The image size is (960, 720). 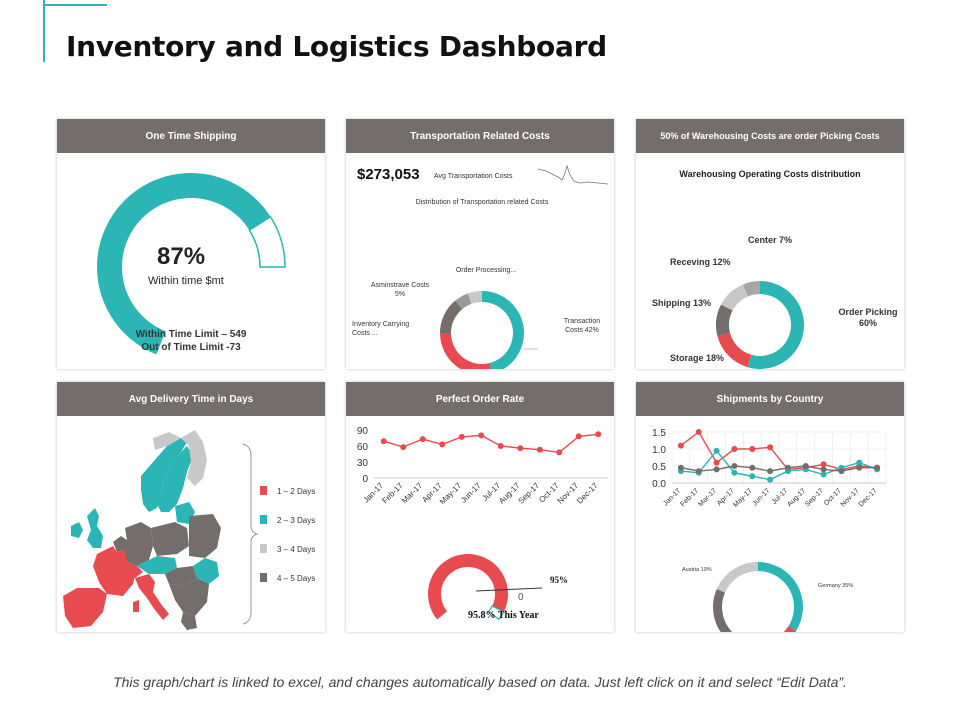 I want to click on map-region-balkans, so click(x=189, y=597).